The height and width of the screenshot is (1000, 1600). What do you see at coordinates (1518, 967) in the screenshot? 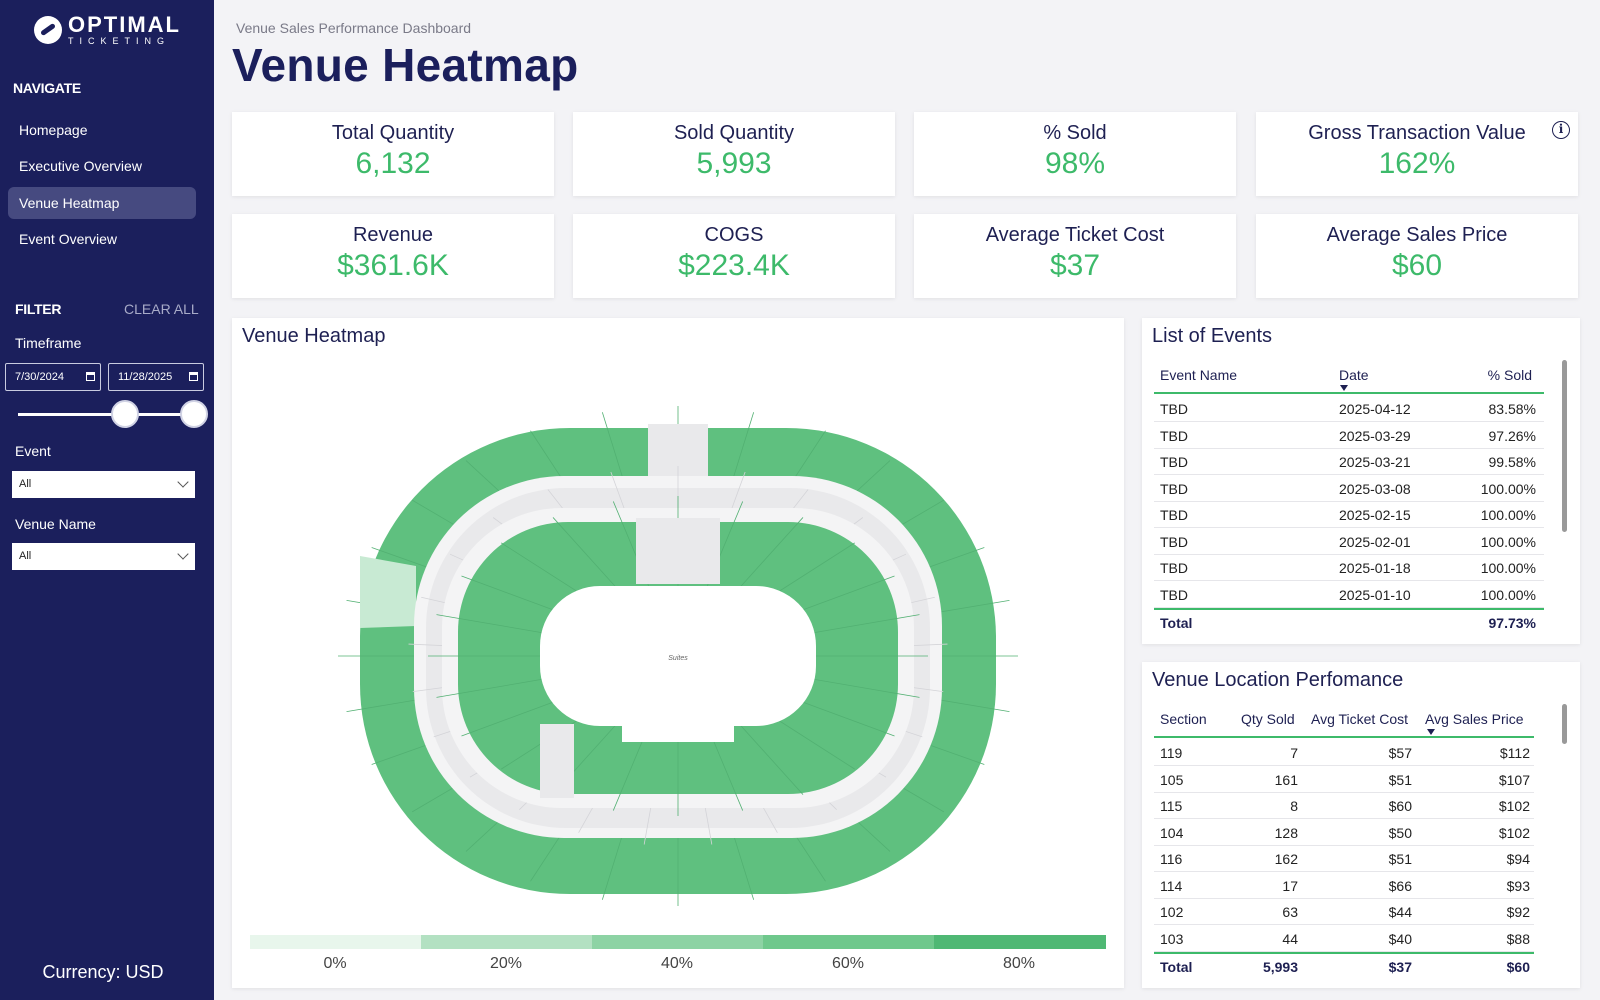
I see `cell-total-price: $60` at bounding box center [1518, 967].